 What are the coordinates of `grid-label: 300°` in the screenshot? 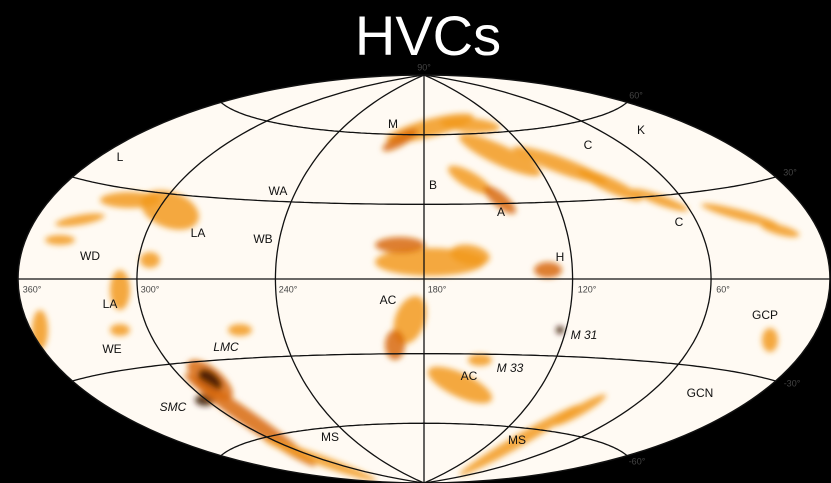 It's located at (150, 289).